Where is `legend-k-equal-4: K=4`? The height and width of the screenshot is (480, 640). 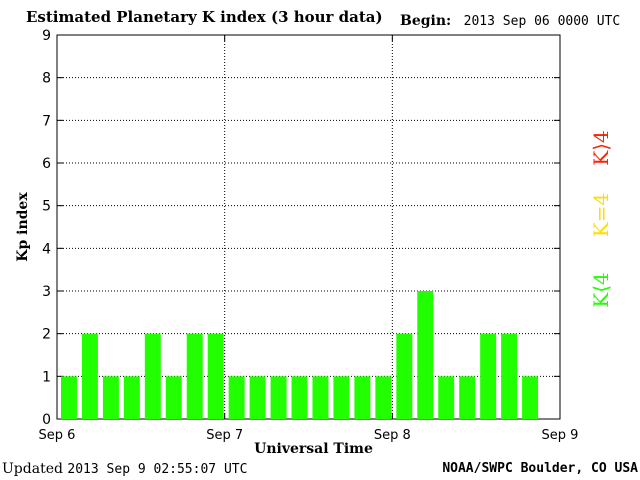
legend-k-equal-4: K=4 is located at coordinates (601, 215).